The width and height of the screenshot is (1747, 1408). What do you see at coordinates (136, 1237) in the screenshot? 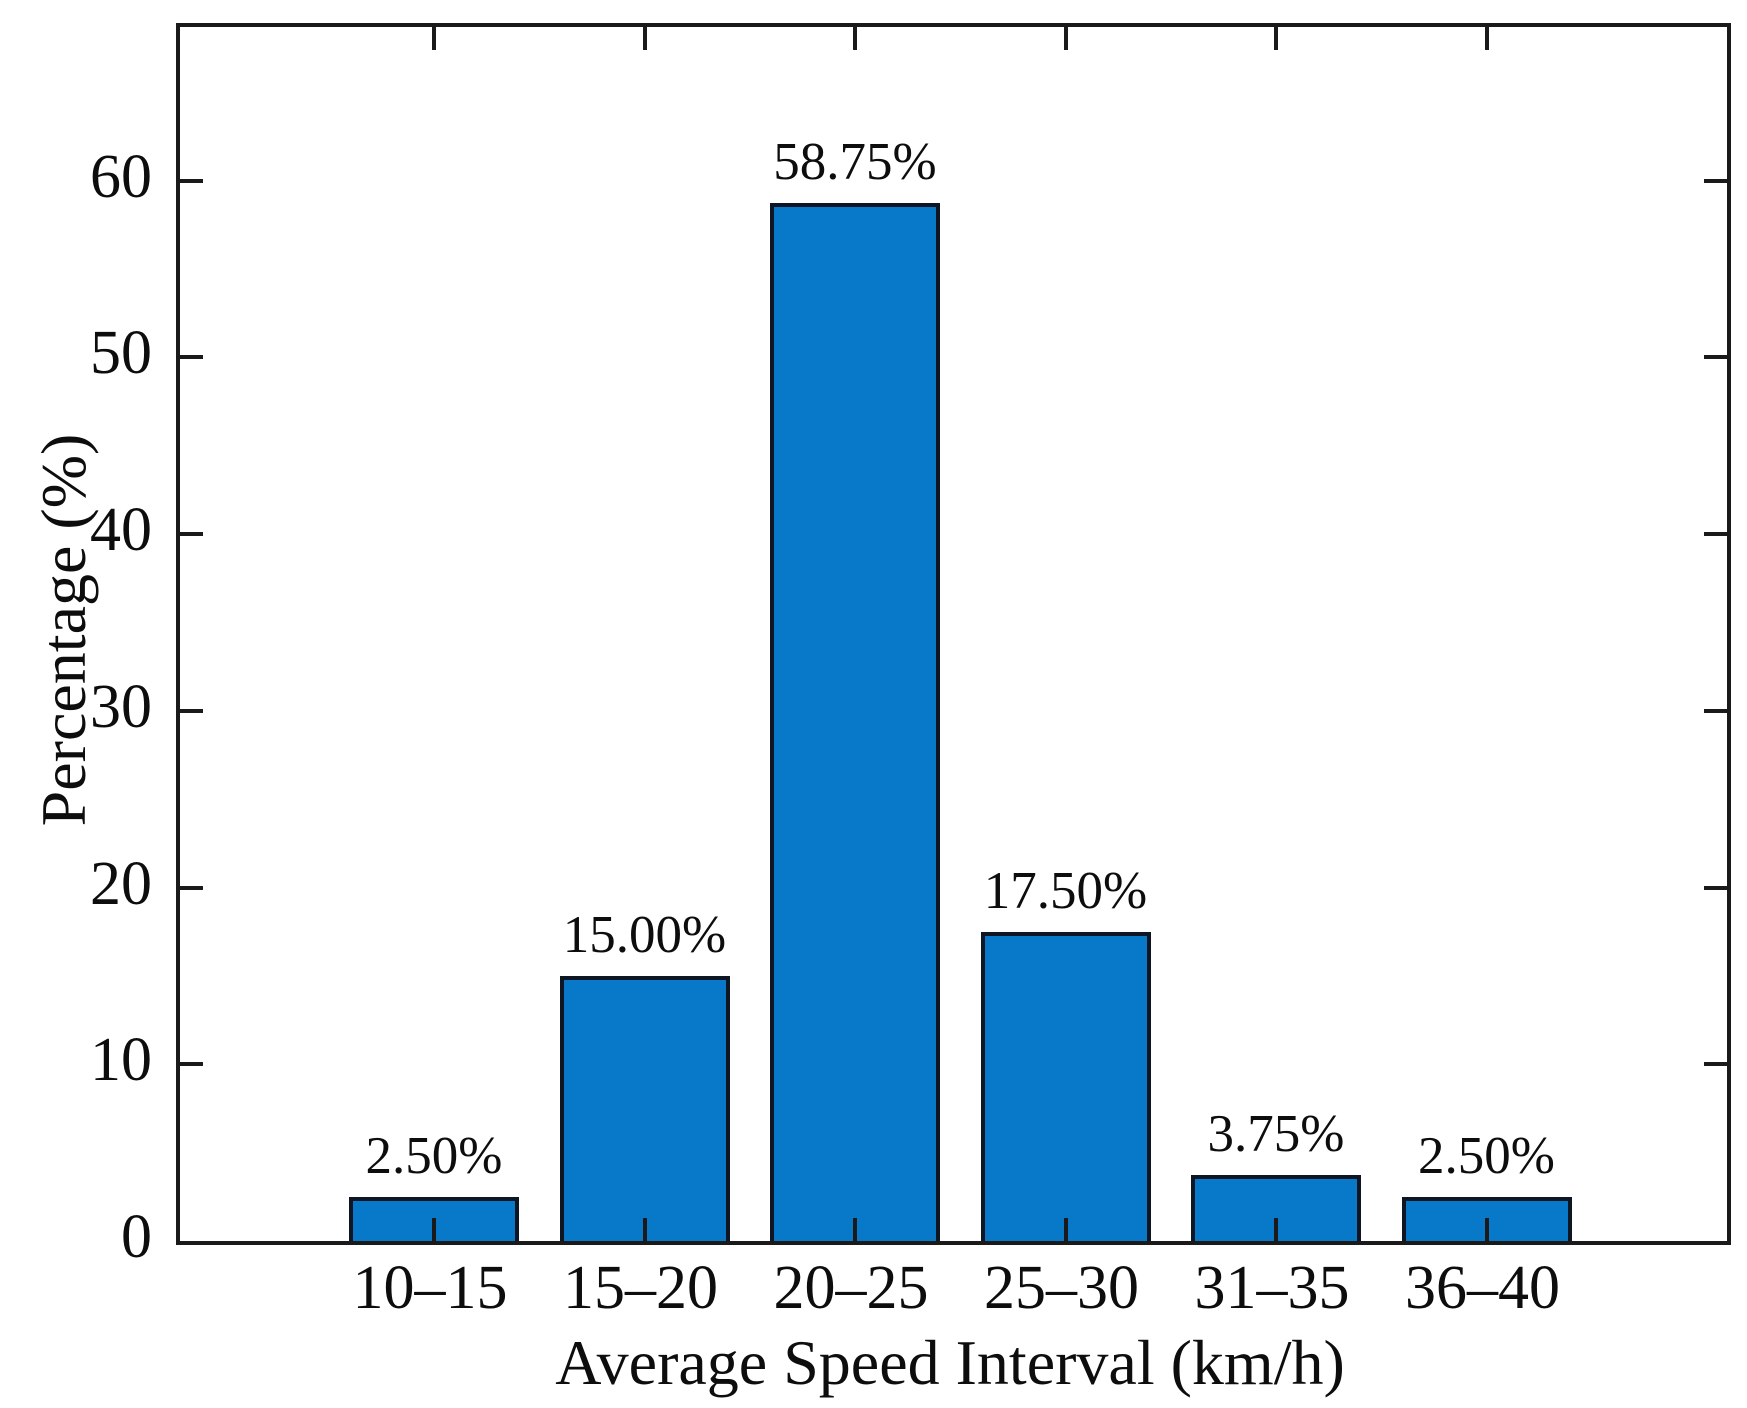
I see `y-tick-label: 0` at bounding box center [136, 1237].